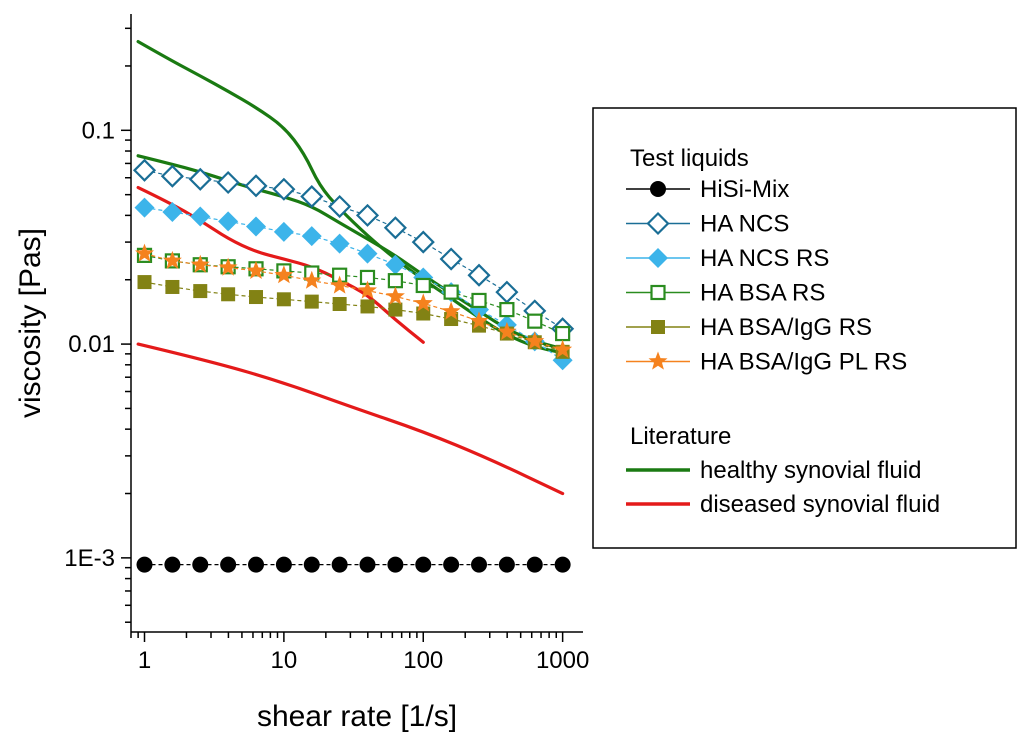  I want to click on legend-label: HA NCS RS, so click(764, 258).